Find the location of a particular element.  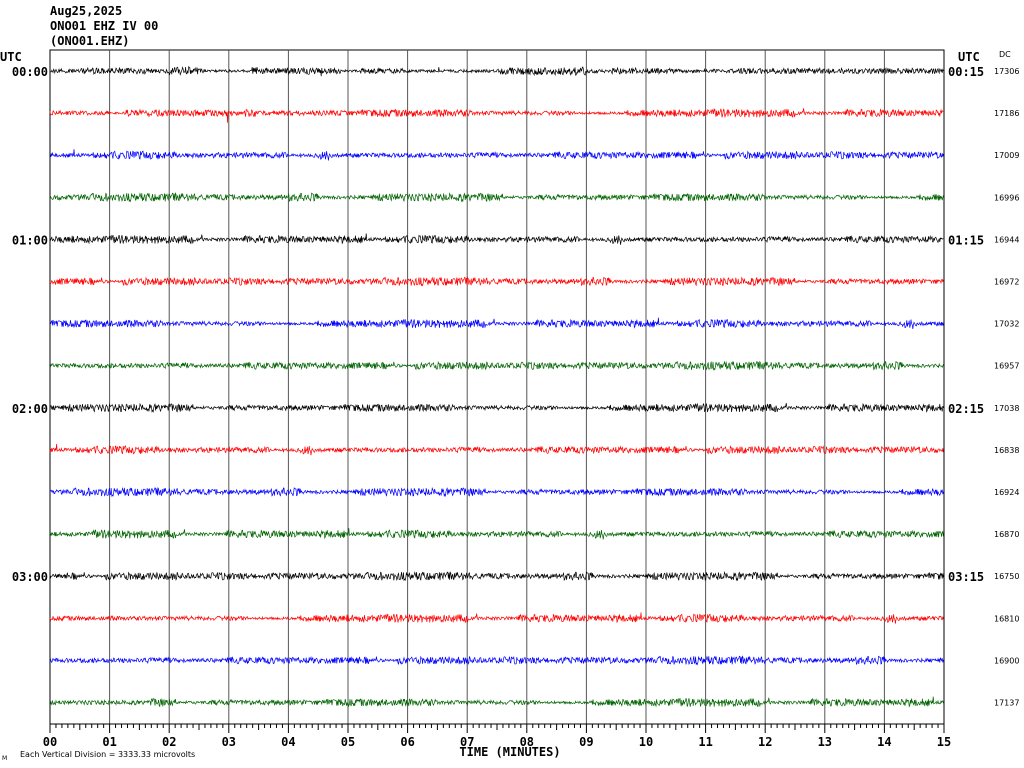

right-time-label: 01:15 is located at coordinates (966, 240).